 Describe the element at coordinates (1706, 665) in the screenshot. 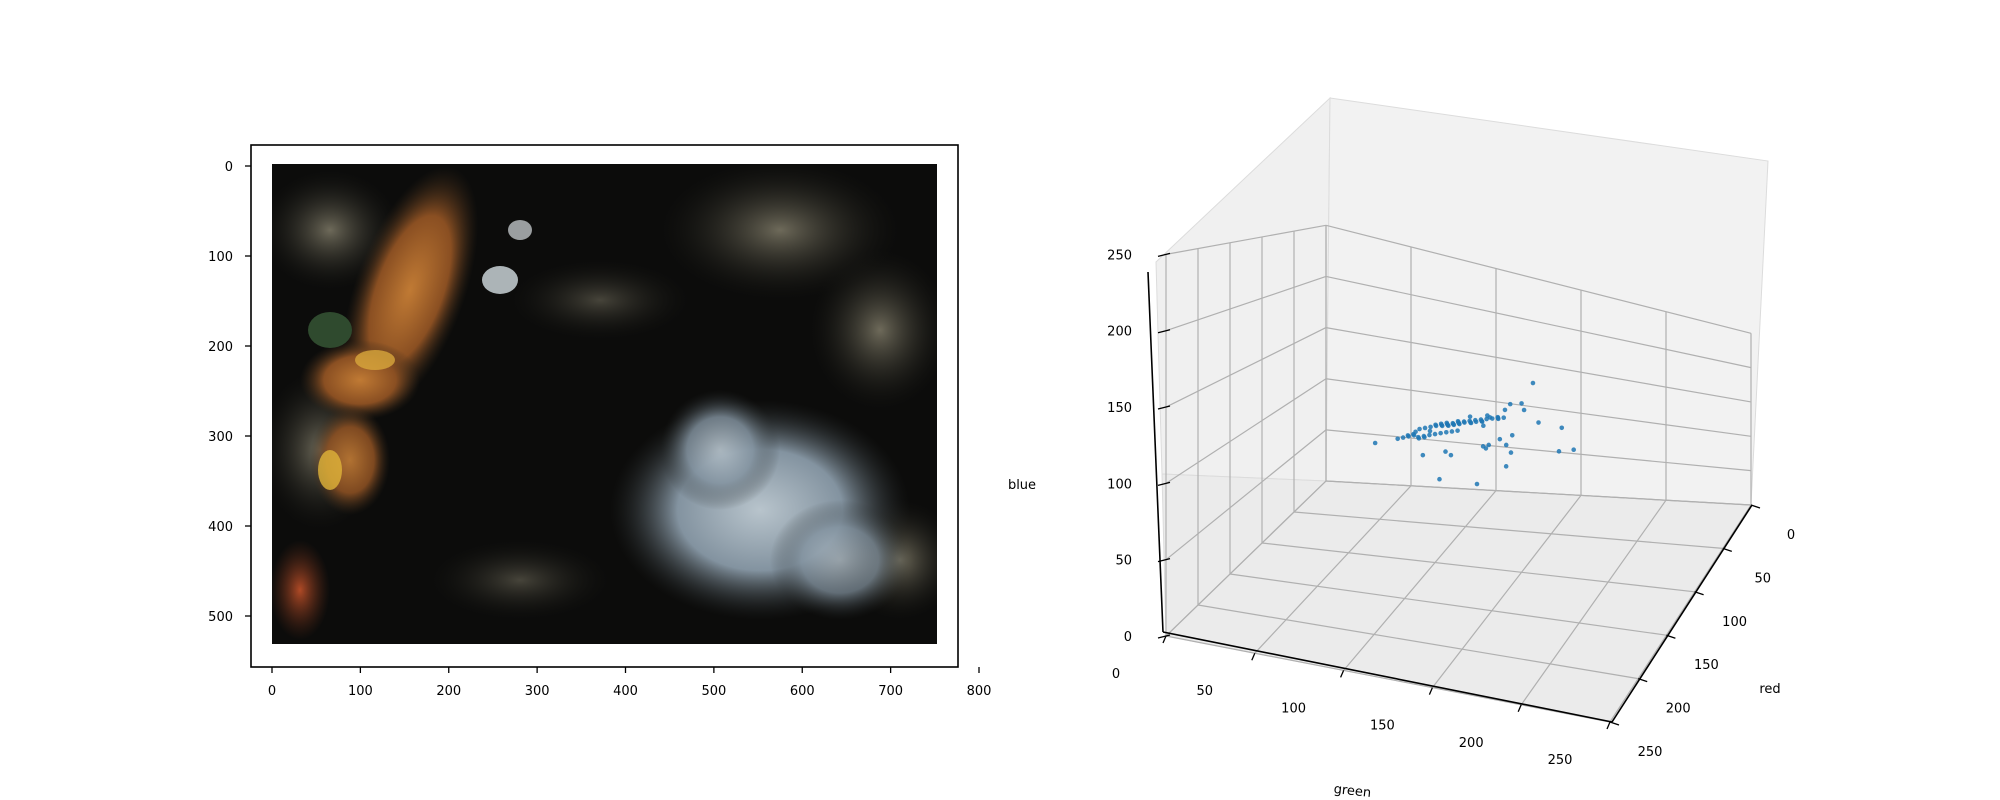

I see `red-tick-label: 150` at that location.